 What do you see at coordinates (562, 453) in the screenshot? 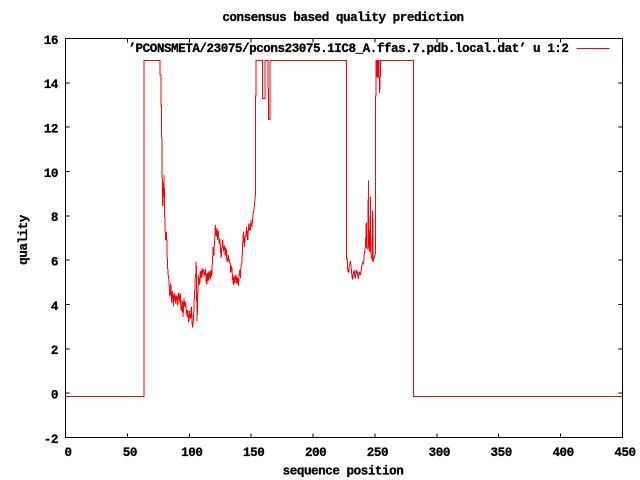
I see `svg-text: 400` at bounding box center [562, 453].